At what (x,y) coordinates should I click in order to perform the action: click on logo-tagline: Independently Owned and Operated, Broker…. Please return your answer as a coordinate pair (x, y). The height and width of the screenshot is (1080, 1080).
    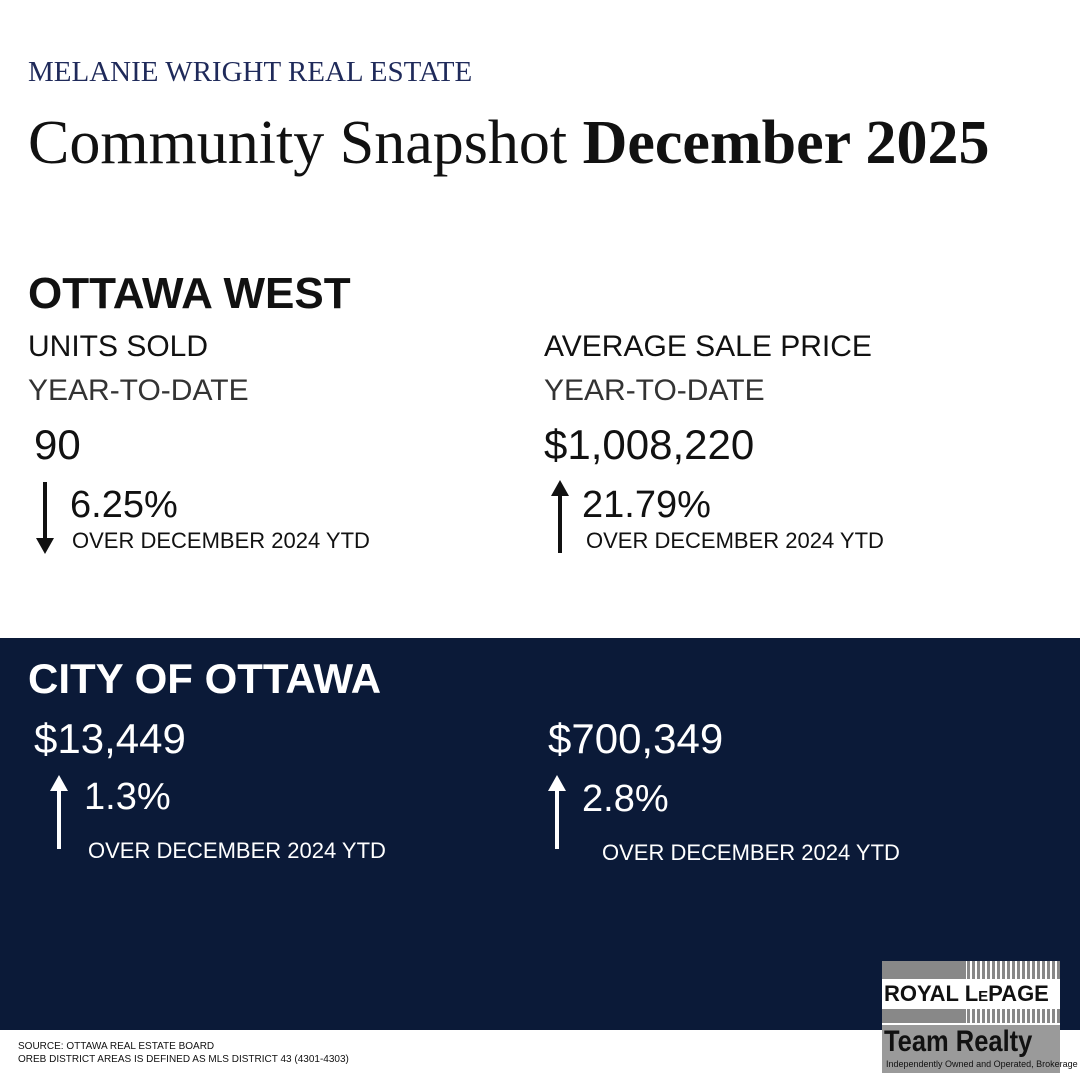
    Looking at the image, I should click on (982, 1064).